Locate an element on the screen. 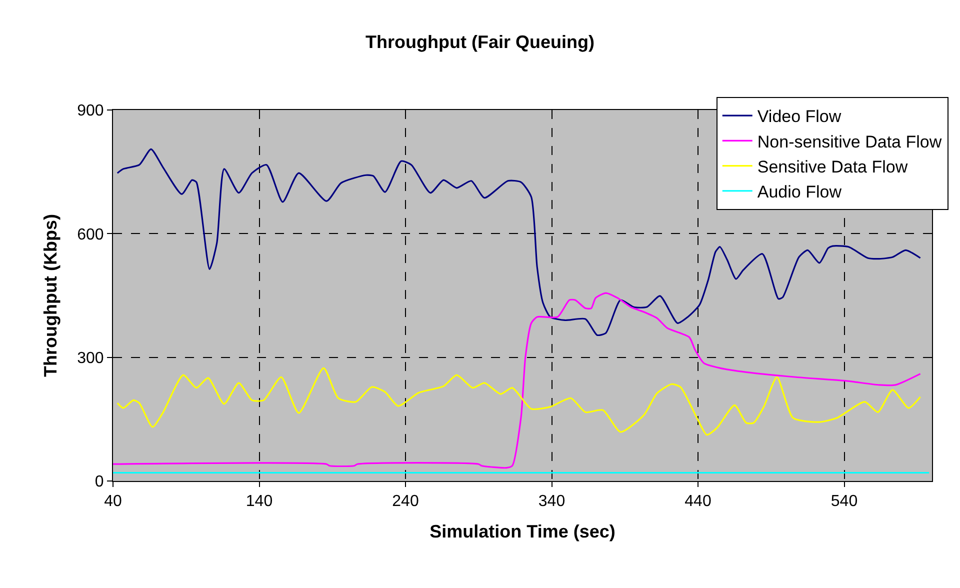 The width and height of the screenshot is (960, 588). x-tick-label: 440 is located at coordinates (698, 501).